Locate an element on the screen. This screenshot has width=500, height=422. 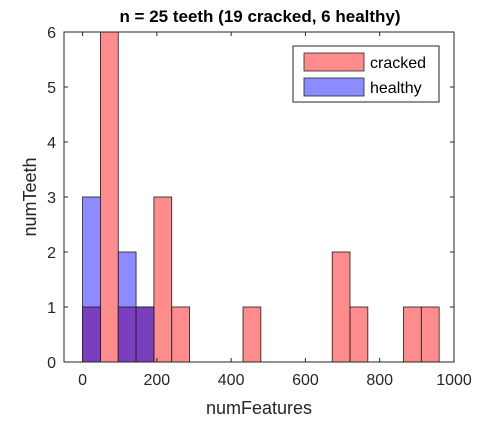
y-tick-label: 5 is located at coordinates (51, 88).